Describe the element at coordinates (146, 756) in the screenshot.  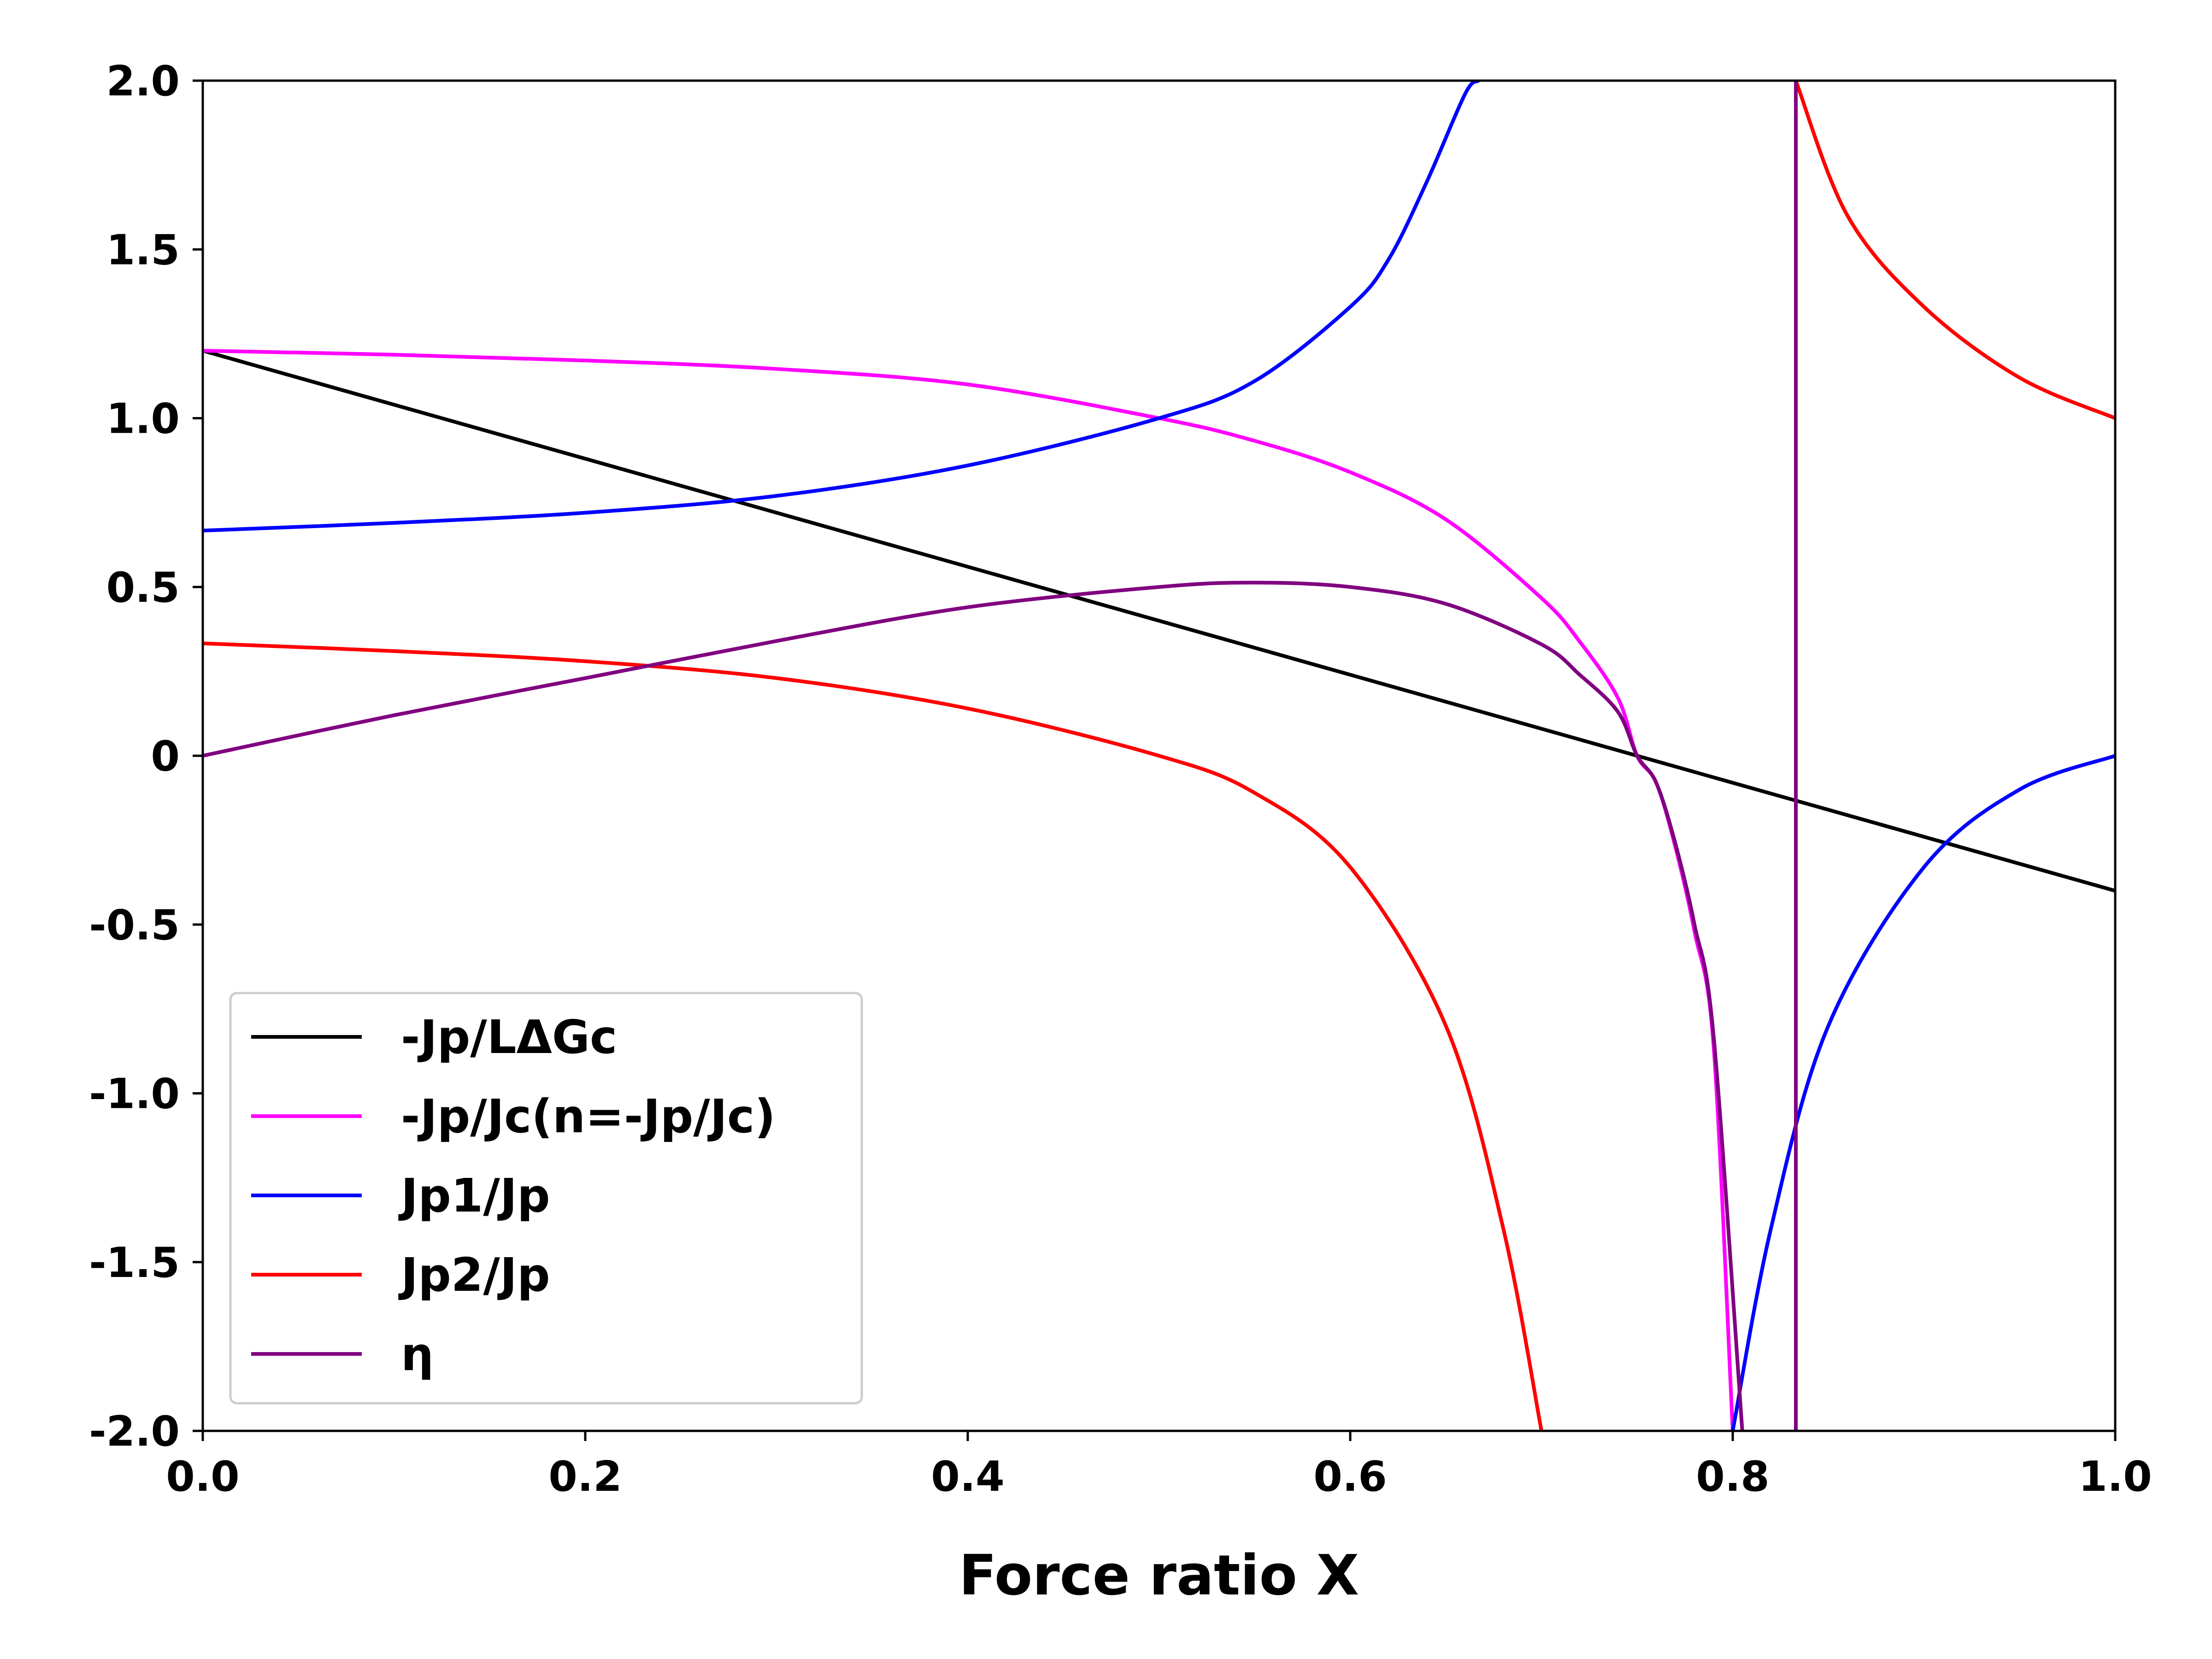
I see `y-axis: 2.0 1.5 1.0 0.5 0 -0.5 -1.0 -1.5 -2.0` at that location.